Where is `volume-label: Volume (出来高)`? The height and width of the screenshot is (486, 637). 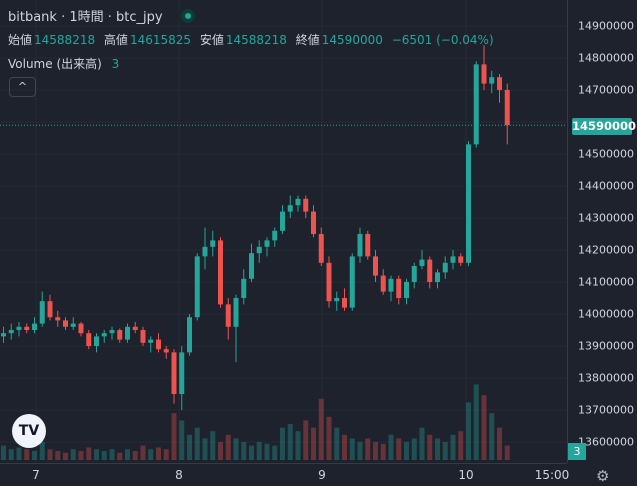 volume-label: Volume (出来高) is located at coordinates (55, 64).